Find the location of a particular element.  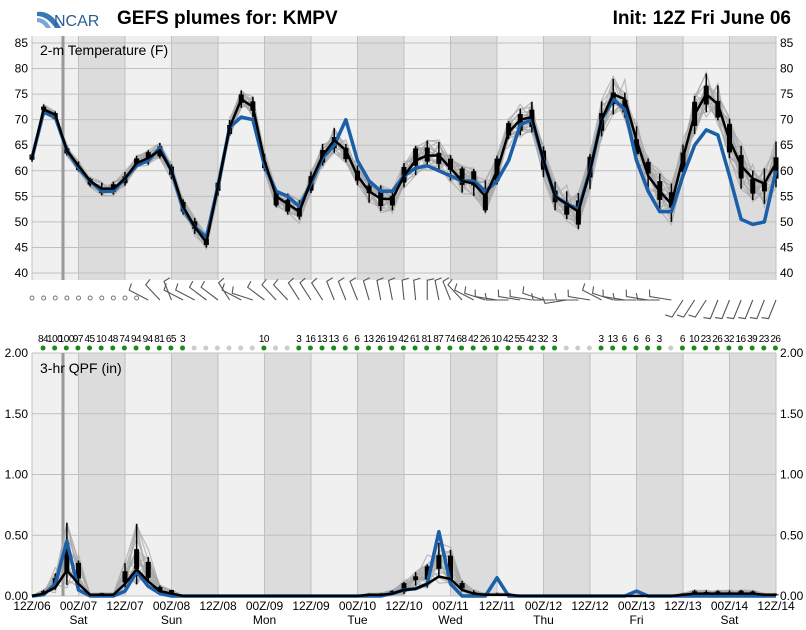

precip-prob-label: 23 is located at coordinates (706, 339).